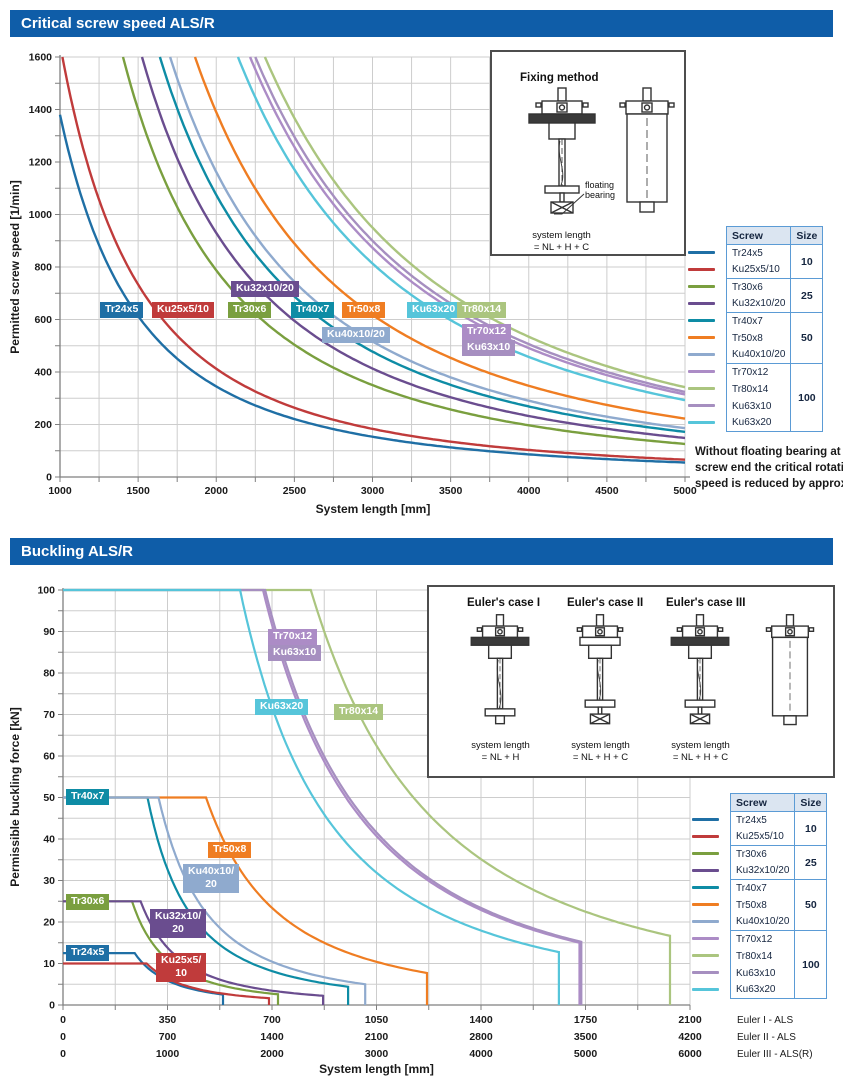 This screenshot has width=843, height=1077. I want to click on legend-row: Ku40x10/20, so click(778, 922).